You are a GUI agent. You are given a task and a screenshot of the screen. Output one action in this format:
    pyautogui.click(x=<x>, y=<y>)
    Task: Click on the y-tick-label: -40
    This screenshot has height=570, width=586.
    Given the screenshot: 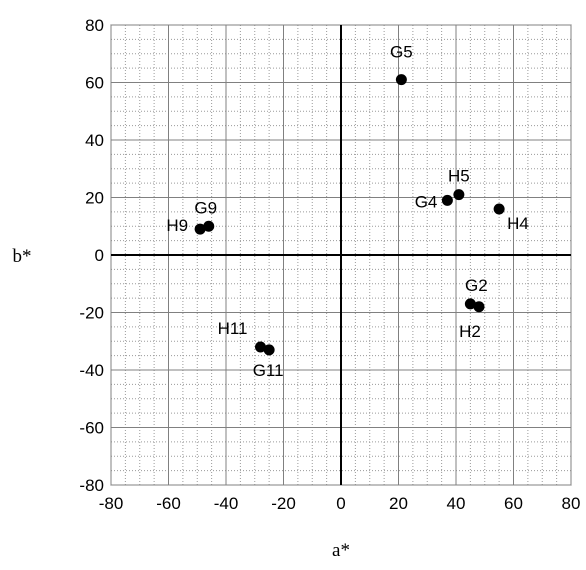 What is the action you would take?
    pyautogui.click(x=91, y=370)
    